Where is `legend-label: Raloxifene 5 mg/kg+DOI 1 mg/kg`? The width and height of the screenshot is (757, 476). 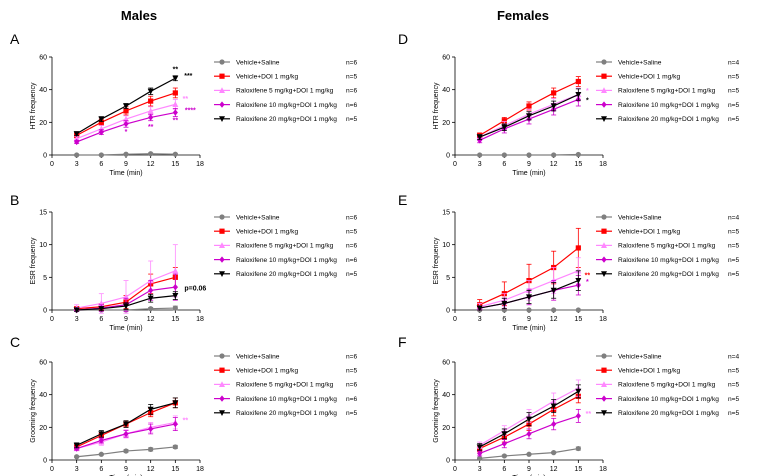 legend-label: Raloxifene 5 mg/kg+DOI 1 mg/kg is located at coordinates (667, 246).